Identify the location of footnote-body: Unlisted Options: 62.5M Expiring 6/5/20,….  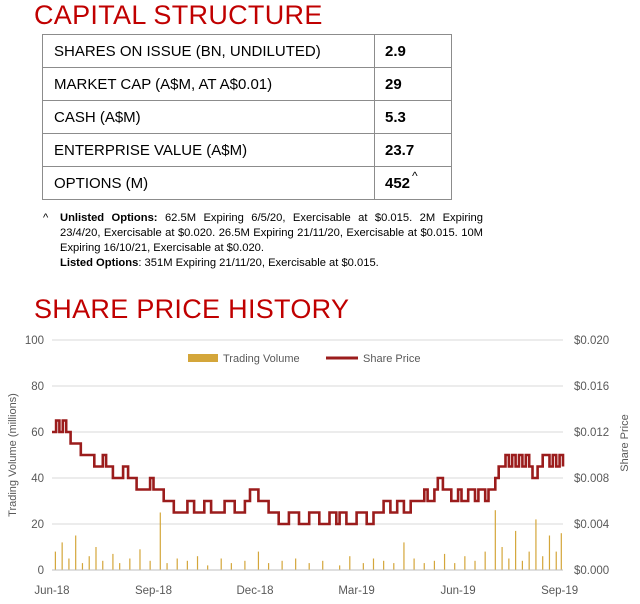
(271, 241).